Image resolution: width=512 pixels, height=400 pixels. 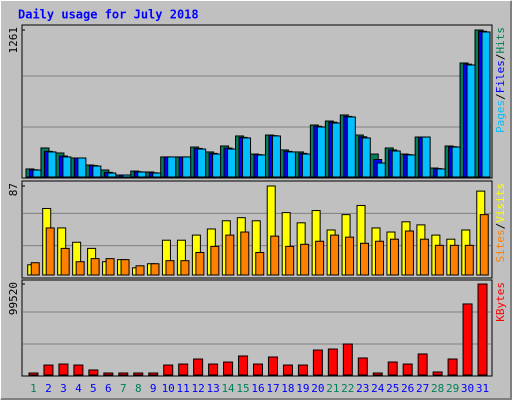 I want to click on legend: Sites/Visits, so click(x=500, y=223).